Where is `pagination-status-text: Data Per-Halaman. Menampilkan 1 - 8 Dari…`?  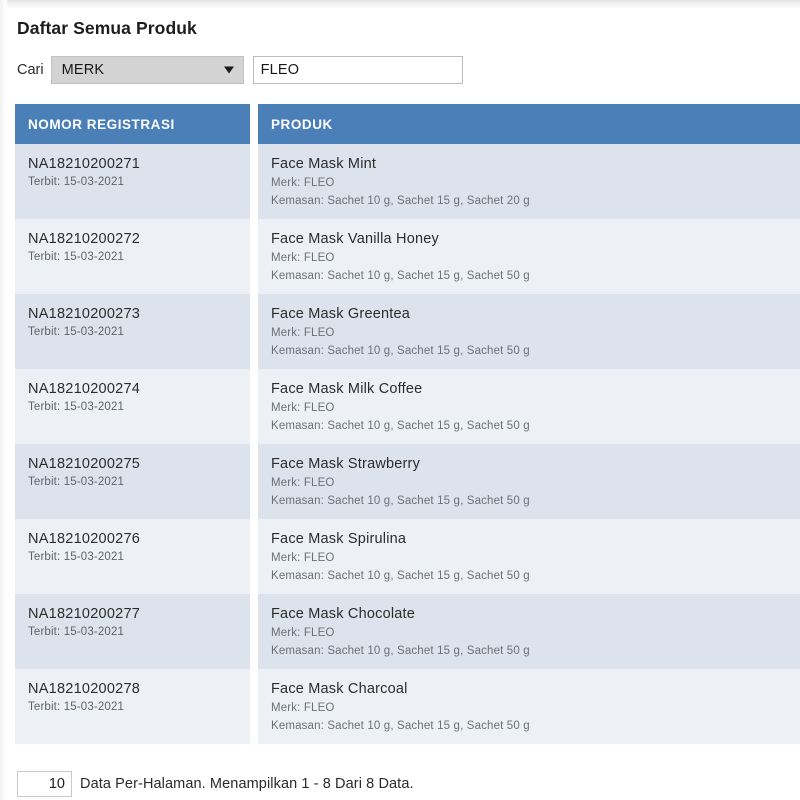 pagination-status-text: Data Per-Halaman. Menampilkan 1 - 8 Dari… is located at coordinates (247, 784).